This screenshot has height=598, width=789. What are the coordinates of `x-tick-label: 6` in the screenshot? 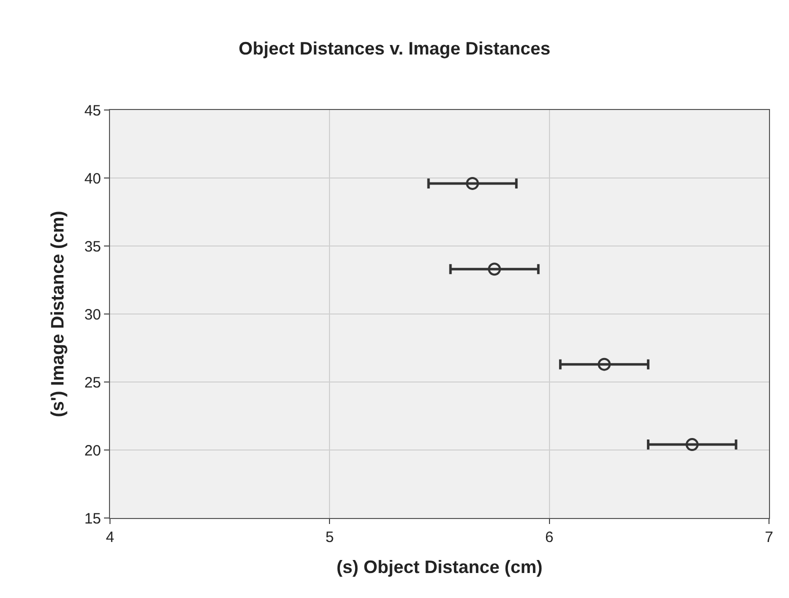 It's located at (549, 537).